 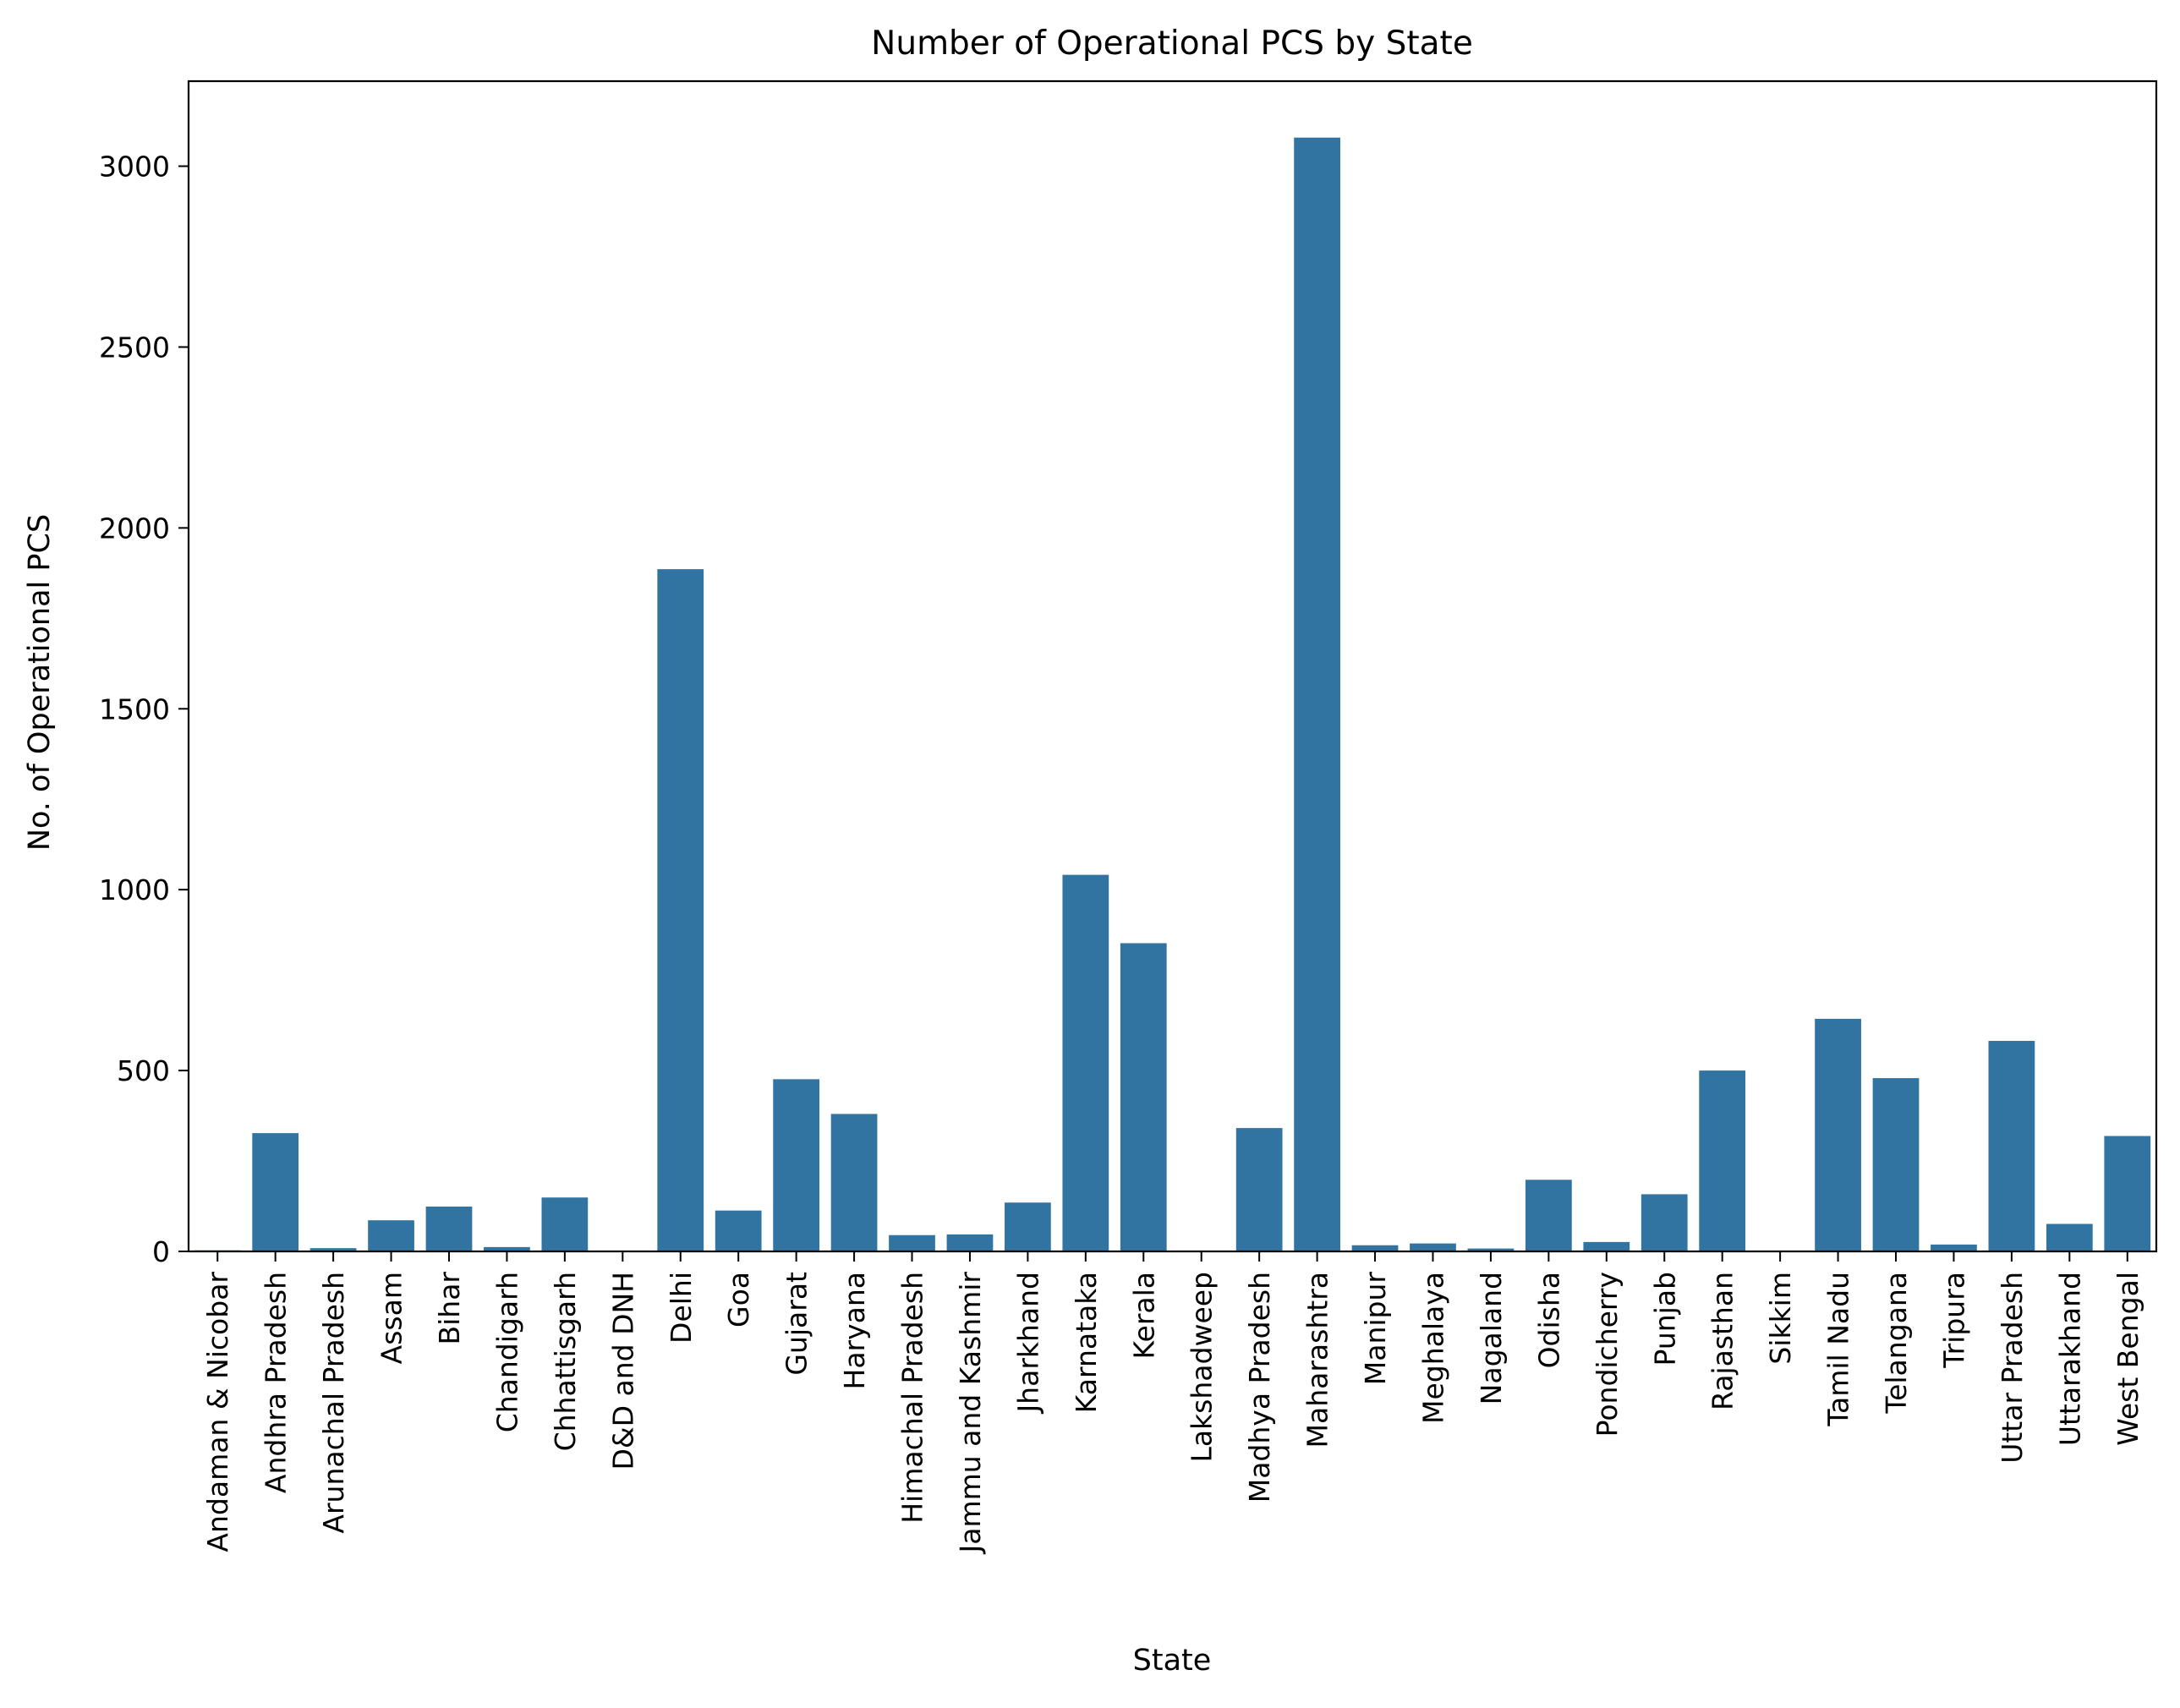 What do you see at coordinates (854, 1331) in the screenshot?
I see `x-tick-label: Haryana` at bounding box center [854, 1331].